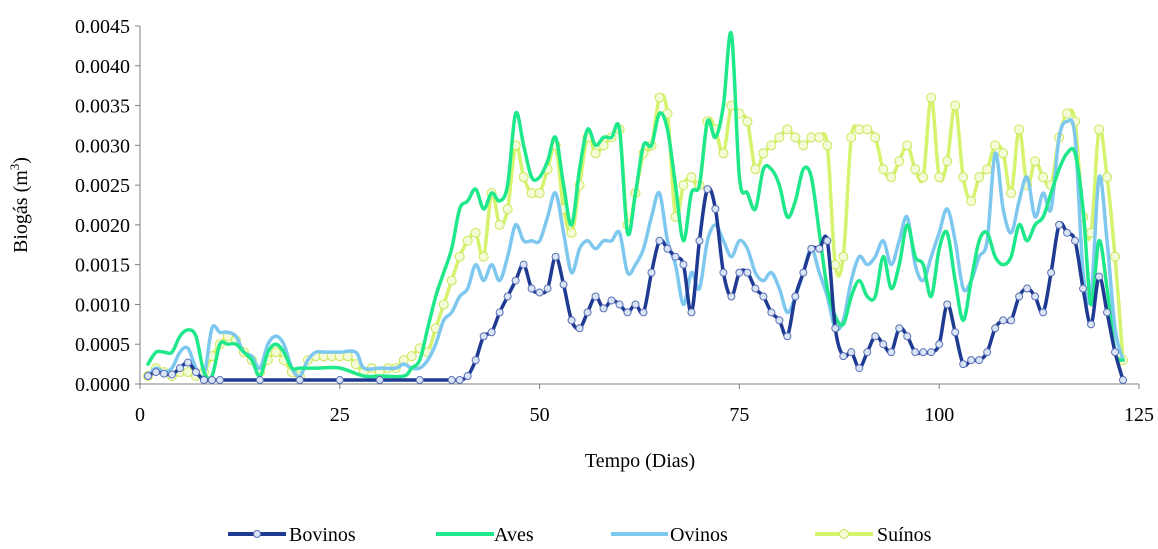 The image size is (1158, 549). I want to click on x-tick-label: 25, so click(340, 415).